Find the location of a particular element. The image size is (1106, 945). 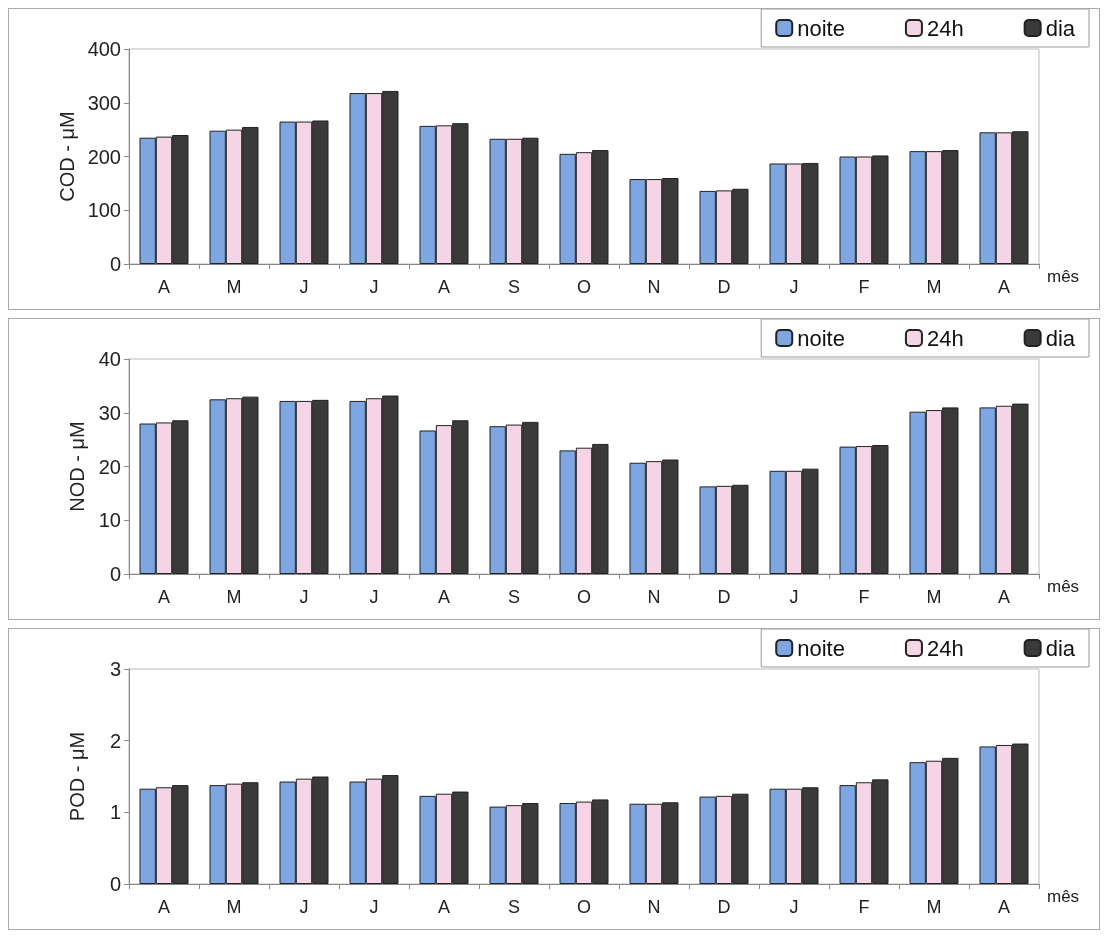

y-tick-label: 40 is located at coordinates (109, 359).